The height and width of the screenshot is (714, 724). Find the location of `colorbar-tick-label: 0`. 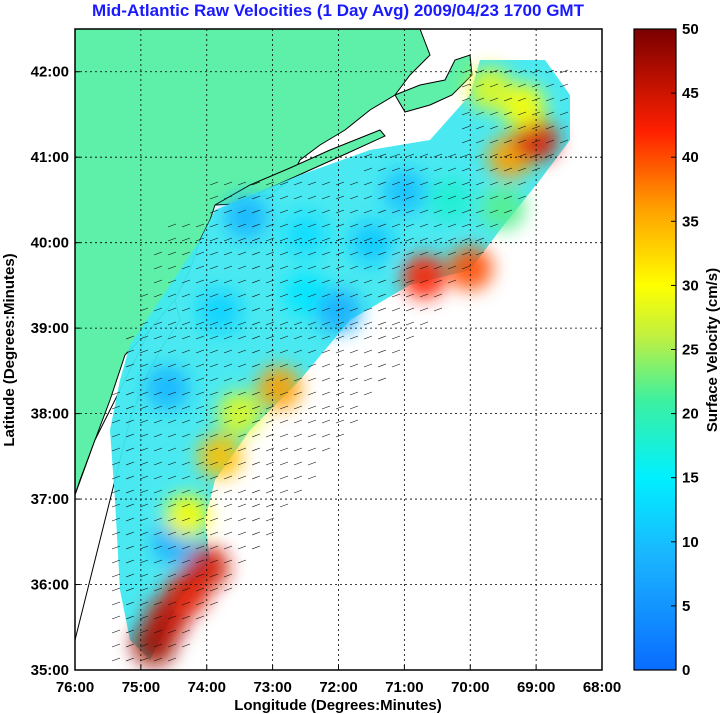

colorbar-tick-label: 0 is located at coordinates (686, 670).